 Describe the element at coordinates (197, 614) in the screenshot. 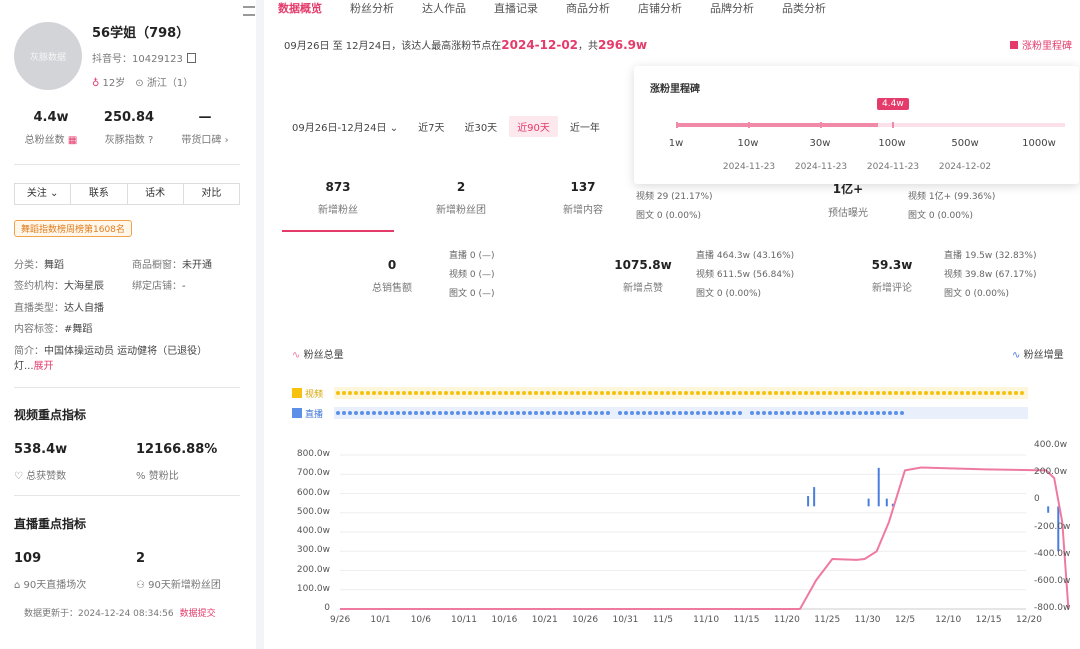

I see `submit-data-link: 数据提交` at that location.